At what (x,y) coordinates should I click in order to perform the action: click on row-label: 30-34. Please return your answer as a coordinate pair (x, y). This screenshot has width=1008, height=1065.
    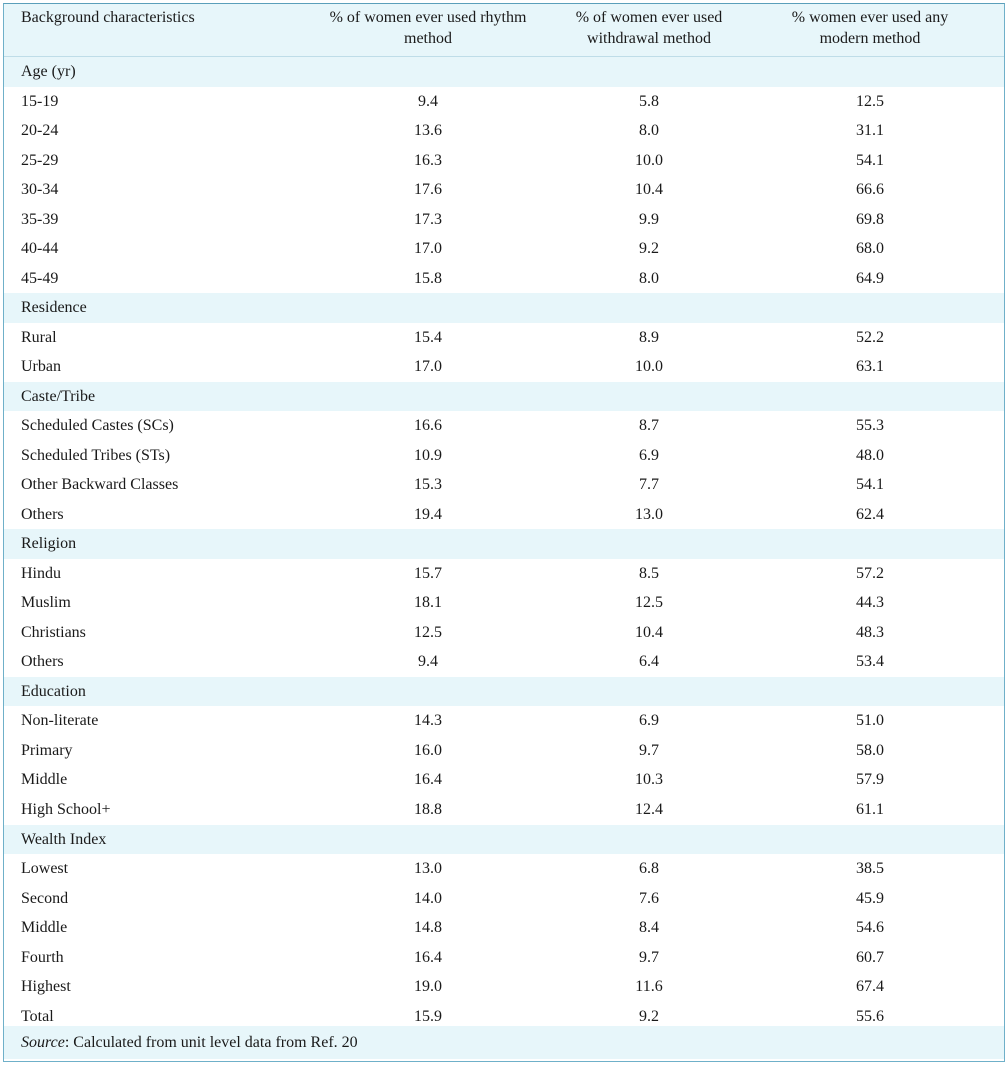
    Looking at the image, I should click on (40, 190).